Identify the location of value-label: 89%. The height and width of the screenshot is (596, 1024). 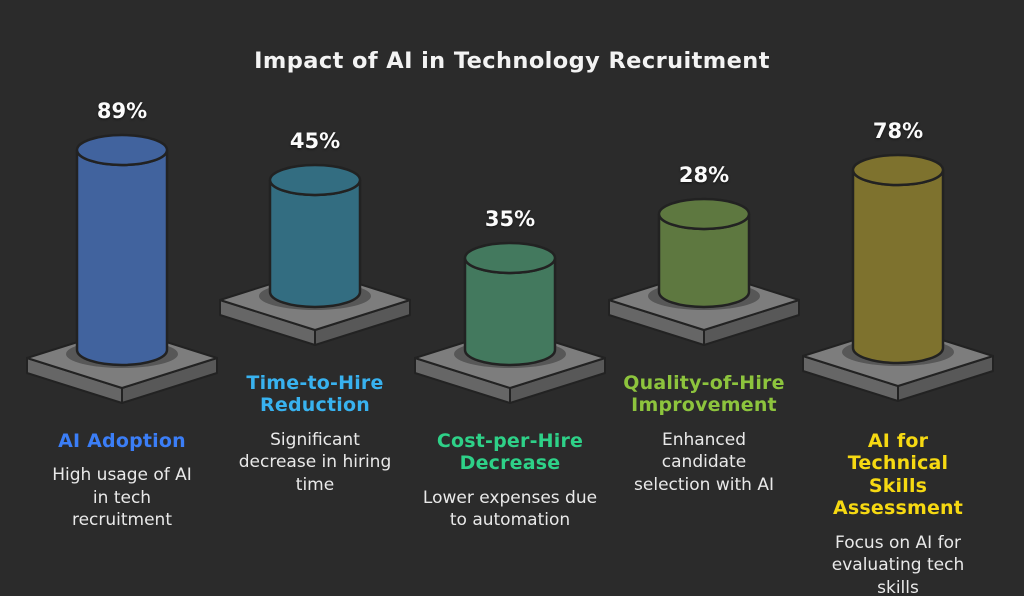
(122, 111).